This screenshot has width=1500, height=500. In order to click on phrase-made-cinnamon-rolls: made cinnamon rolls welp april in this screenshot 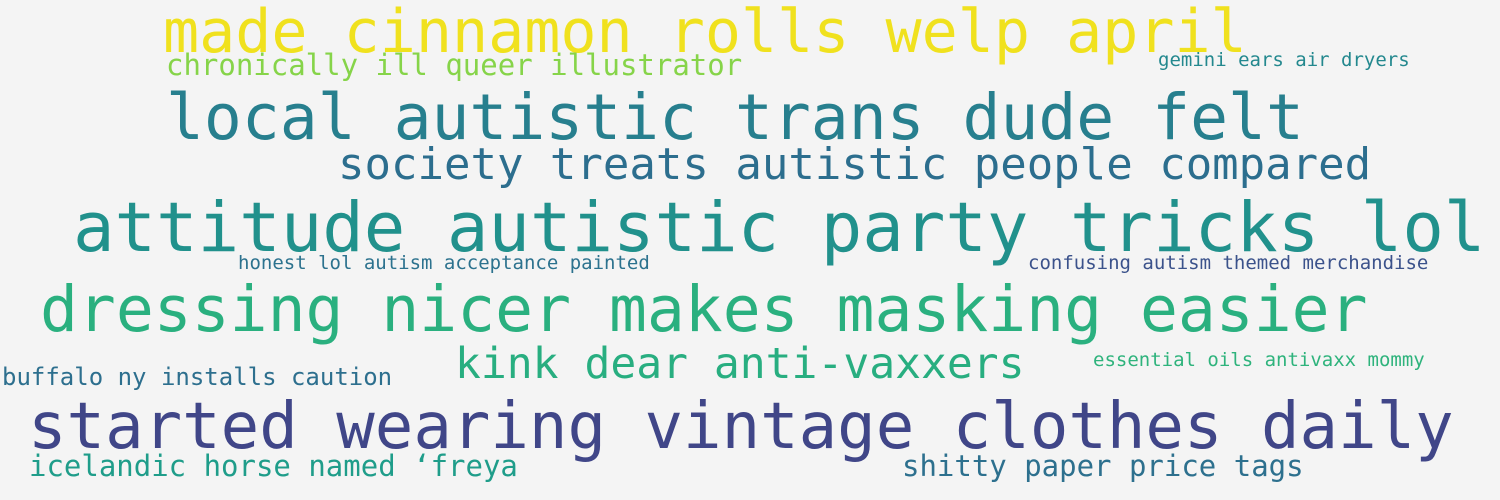, I will do `click(705, 33)`.